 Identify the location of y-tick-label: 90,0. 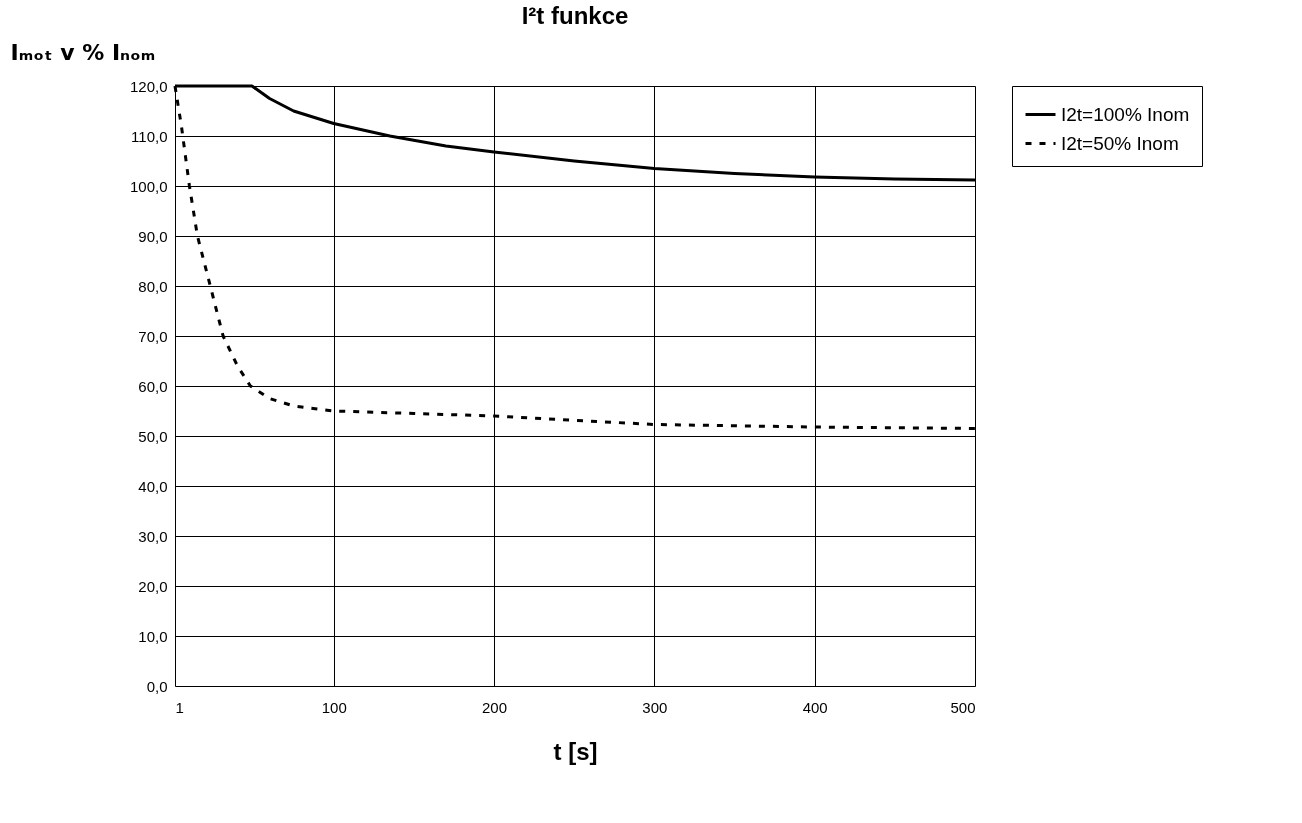
(153, 236).